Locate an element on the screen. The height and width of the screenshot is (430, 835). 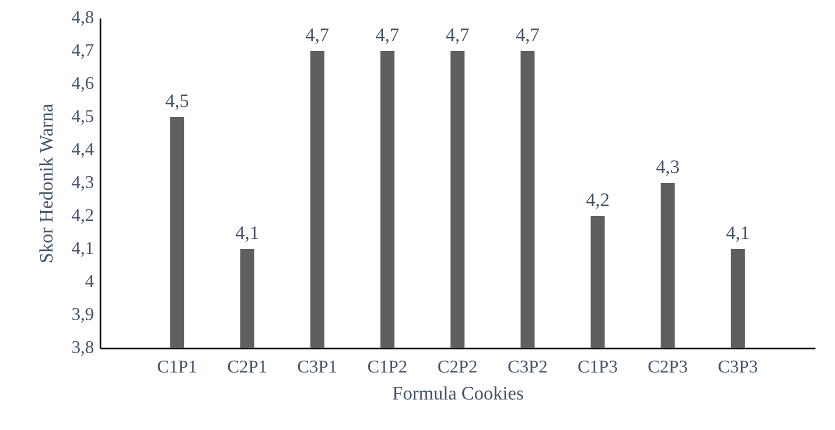
y-tick-label: 4,8 is located at coordinates (83, 17).